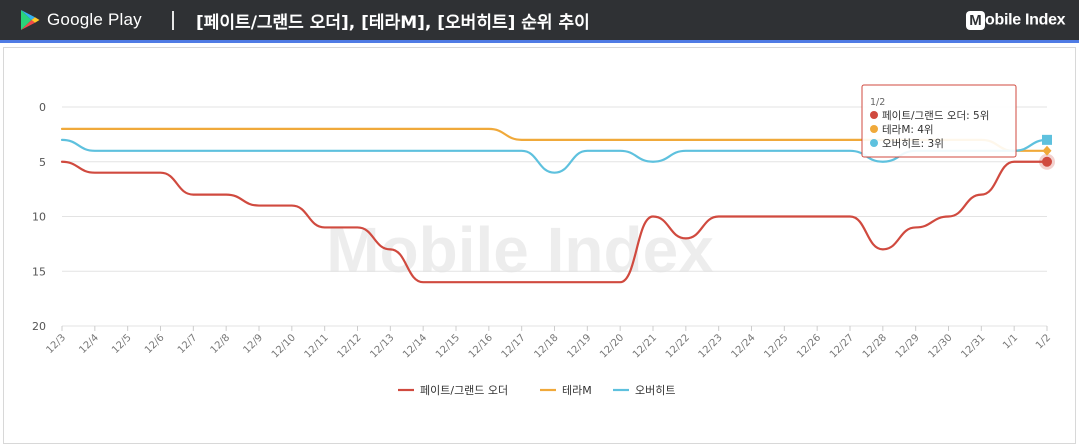 Image resolution: width=1079 pixels, height=446 pixels. Describe the element at coordinates (645, 346) in the screenshot. I see `x-tick-label: 12/21` at that location.